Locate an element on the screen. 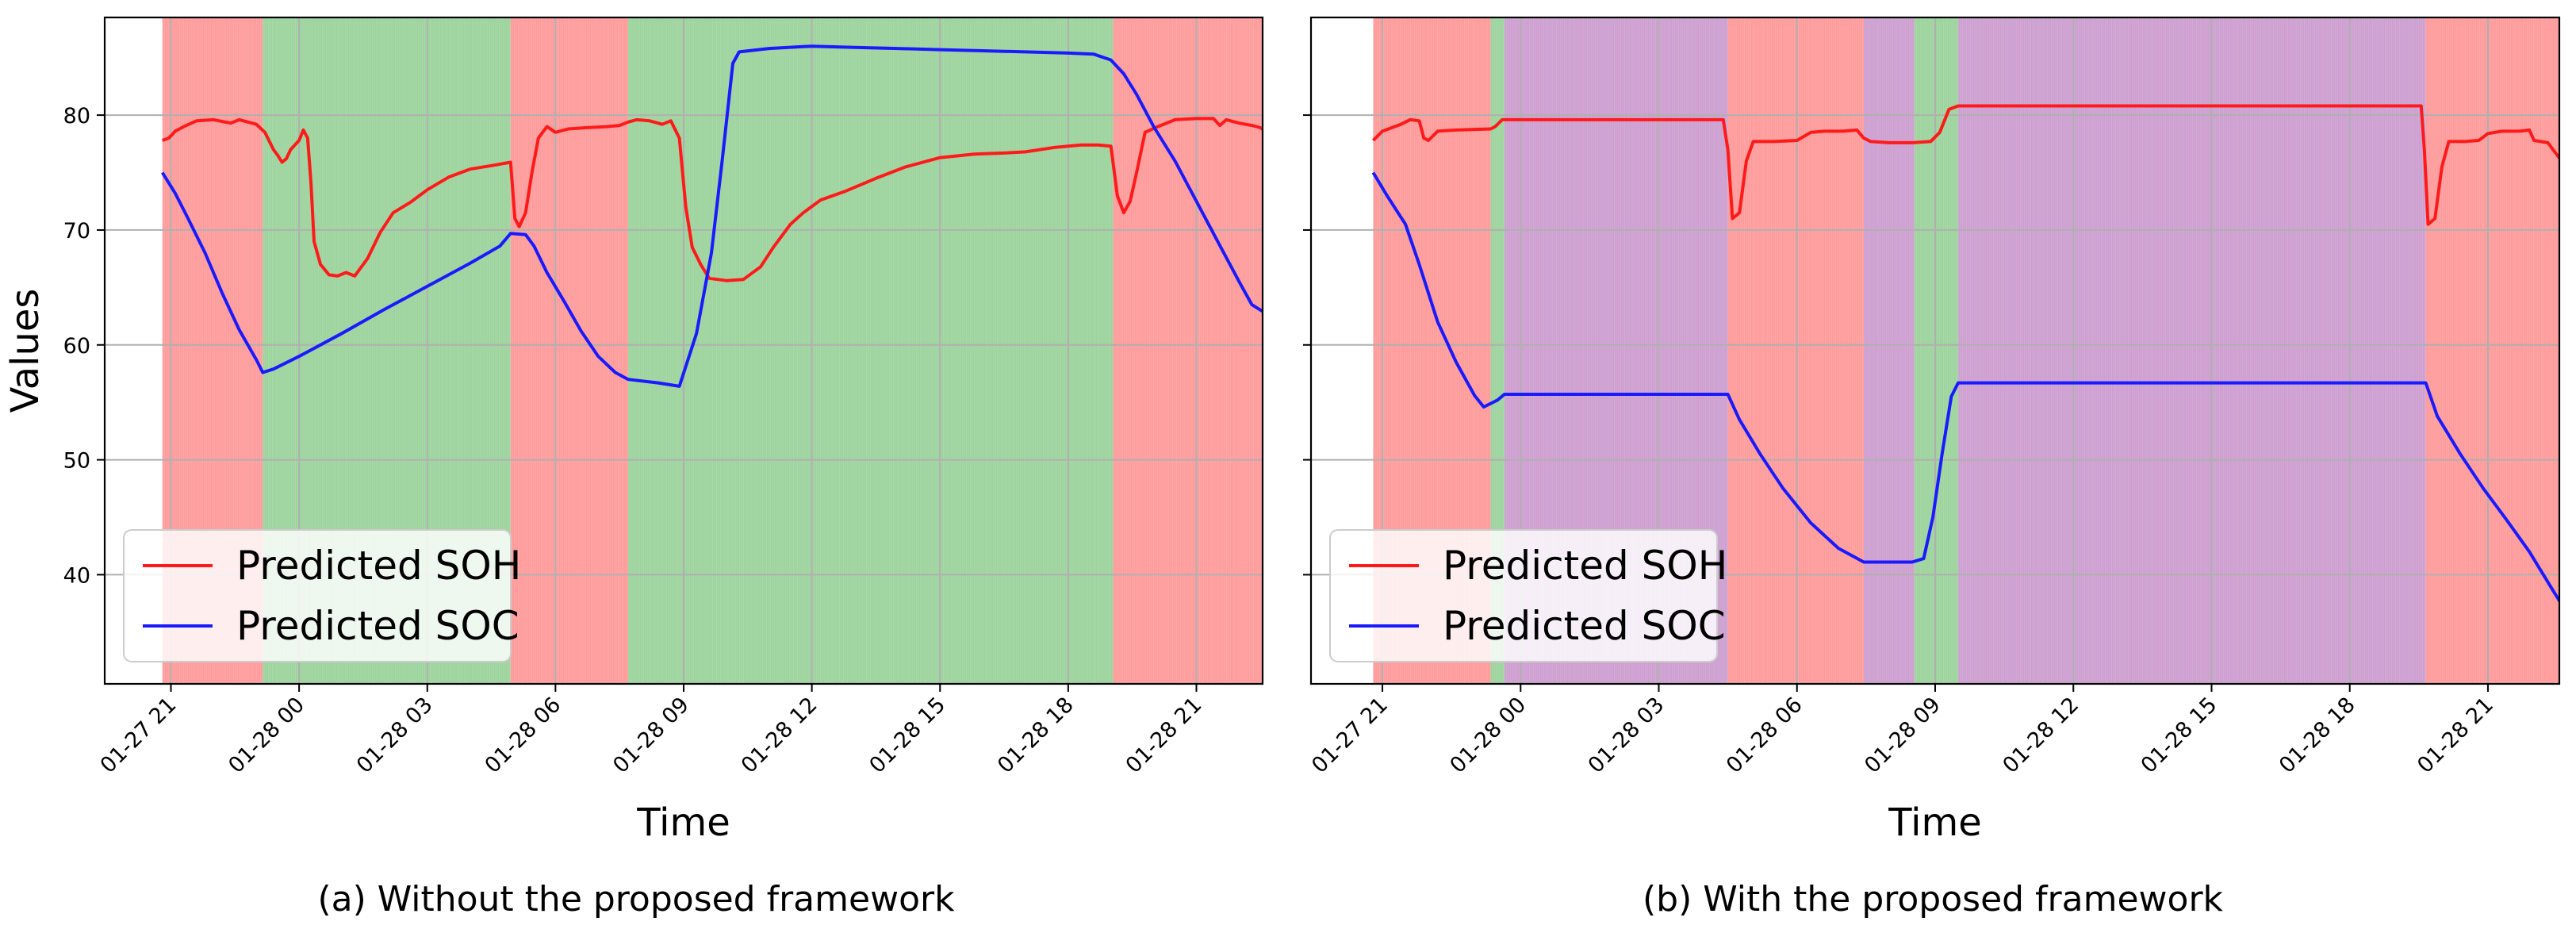 The width and height of the screenshot is (2576, 929). caption-panel-a: (a) Without the proposed framework is located at coordinates (636, 899).